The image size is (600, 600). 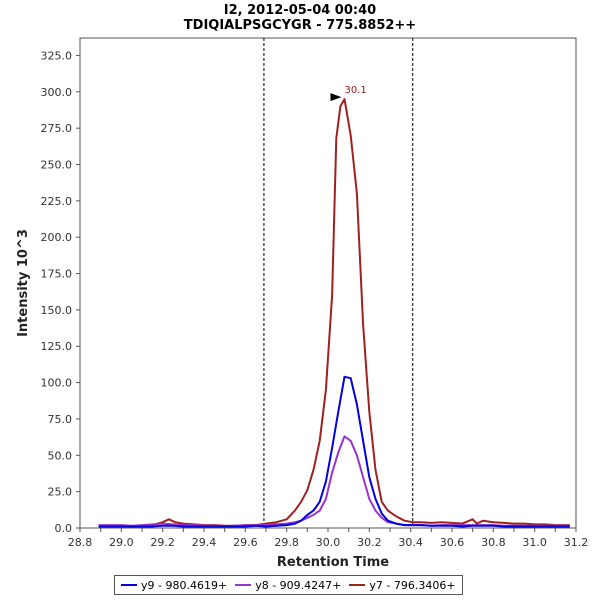 What do you see at coordinates (121, 542) in the screenshot?
I see `x-tick-label: 29.0` at bounding box center [121, 542].